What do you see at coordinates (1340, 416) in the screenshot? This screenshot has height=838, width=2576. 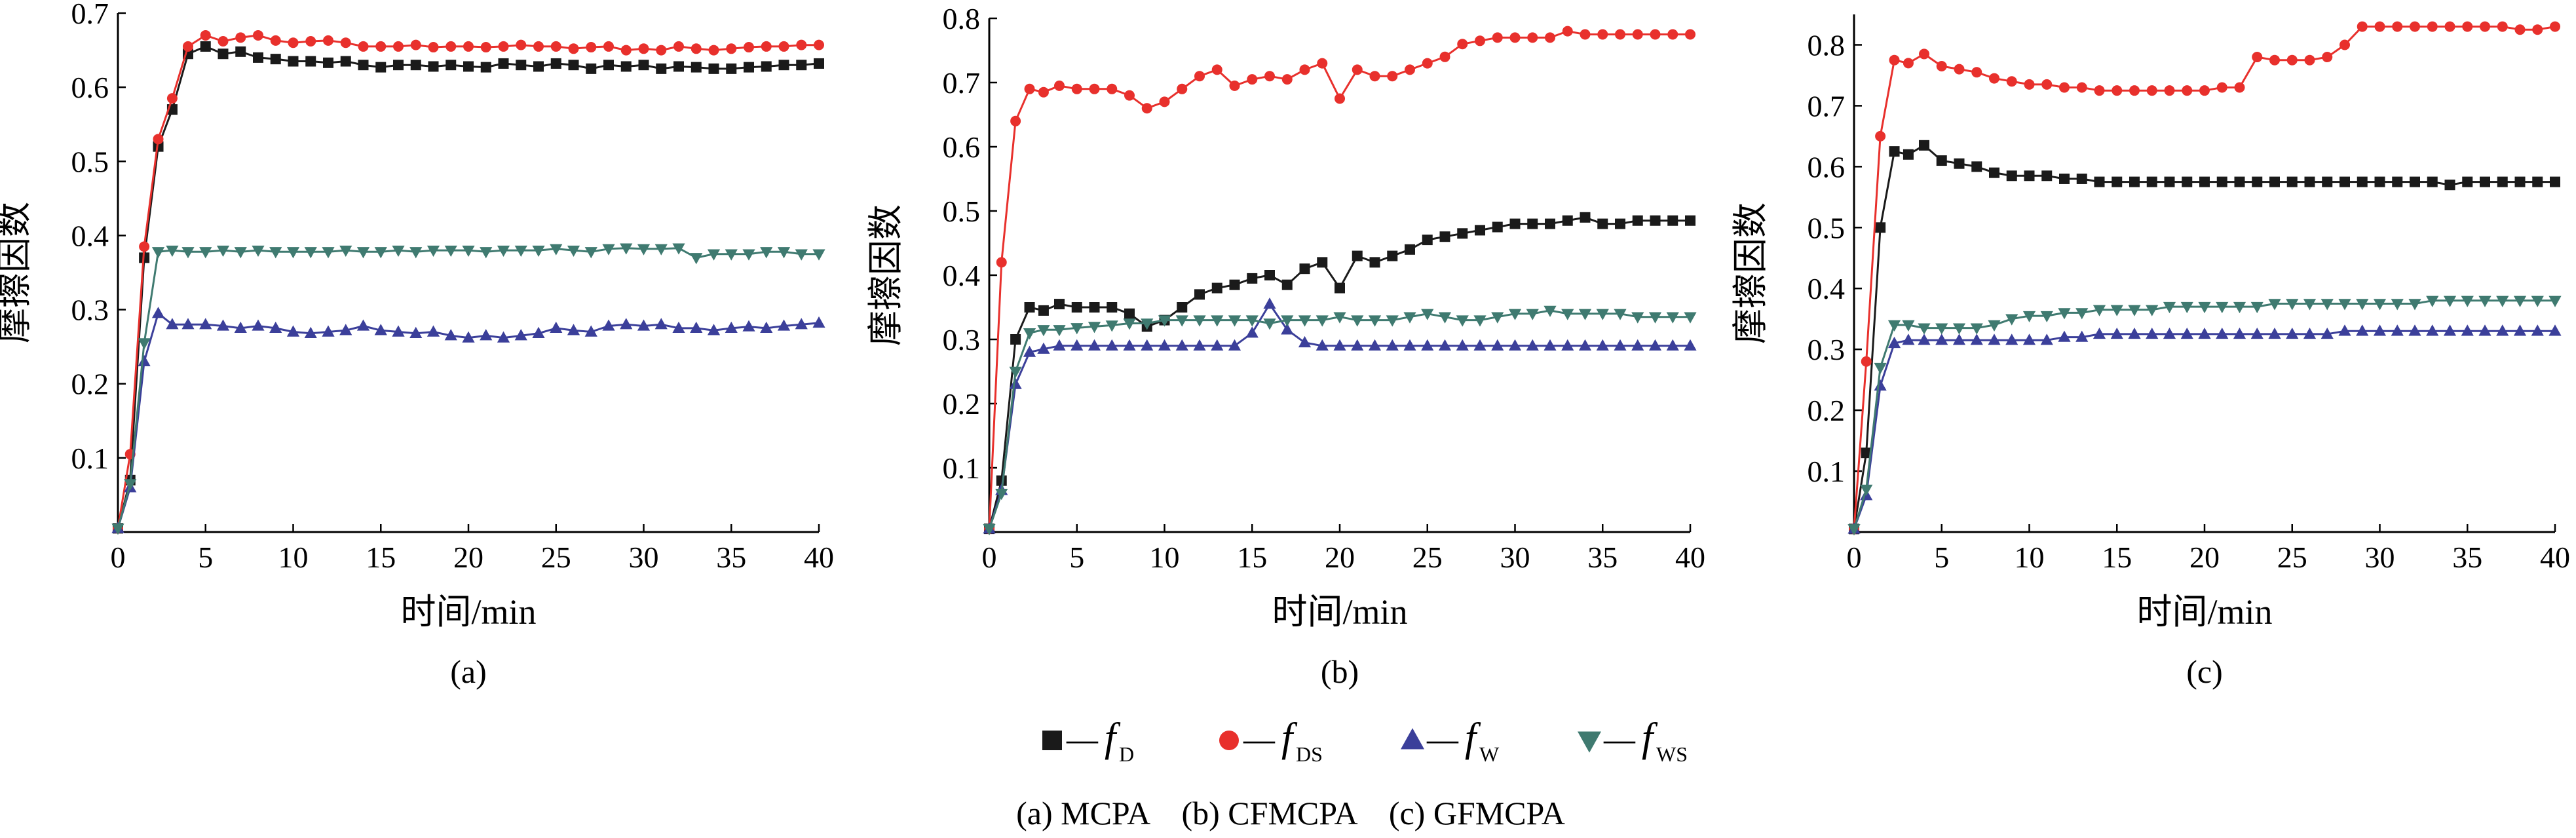 I see `series-fW` at bounding box center [1340, 416].